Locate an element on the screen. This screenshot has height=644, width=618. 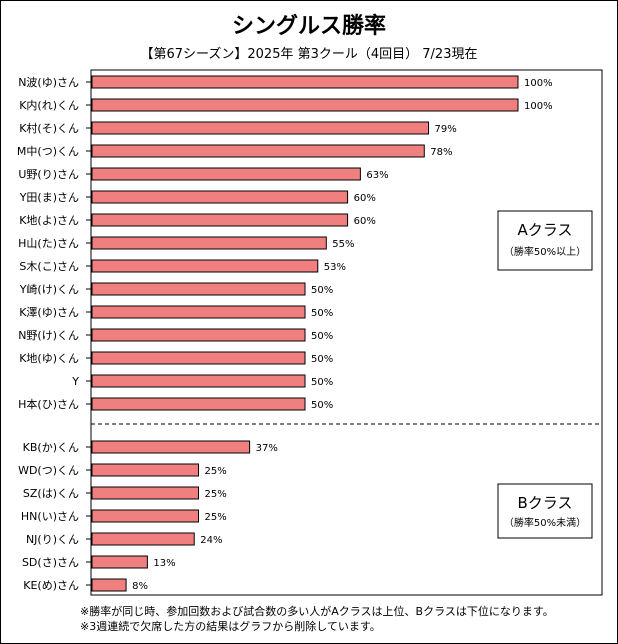
category-label: N野(け)くん is located at coordinates (48, 335).